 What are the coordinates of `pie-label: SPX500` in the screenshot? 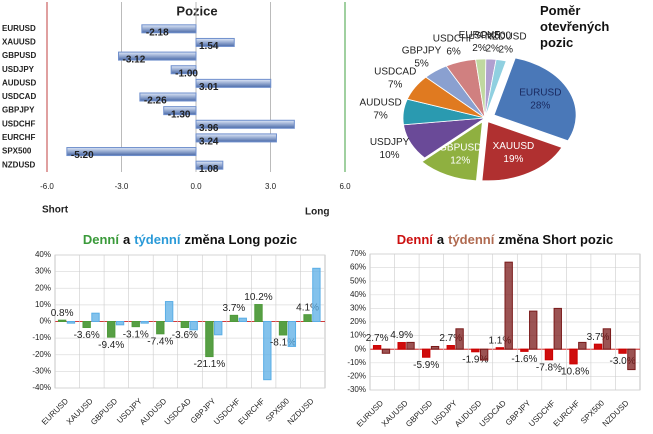 It's located at (492, 35).